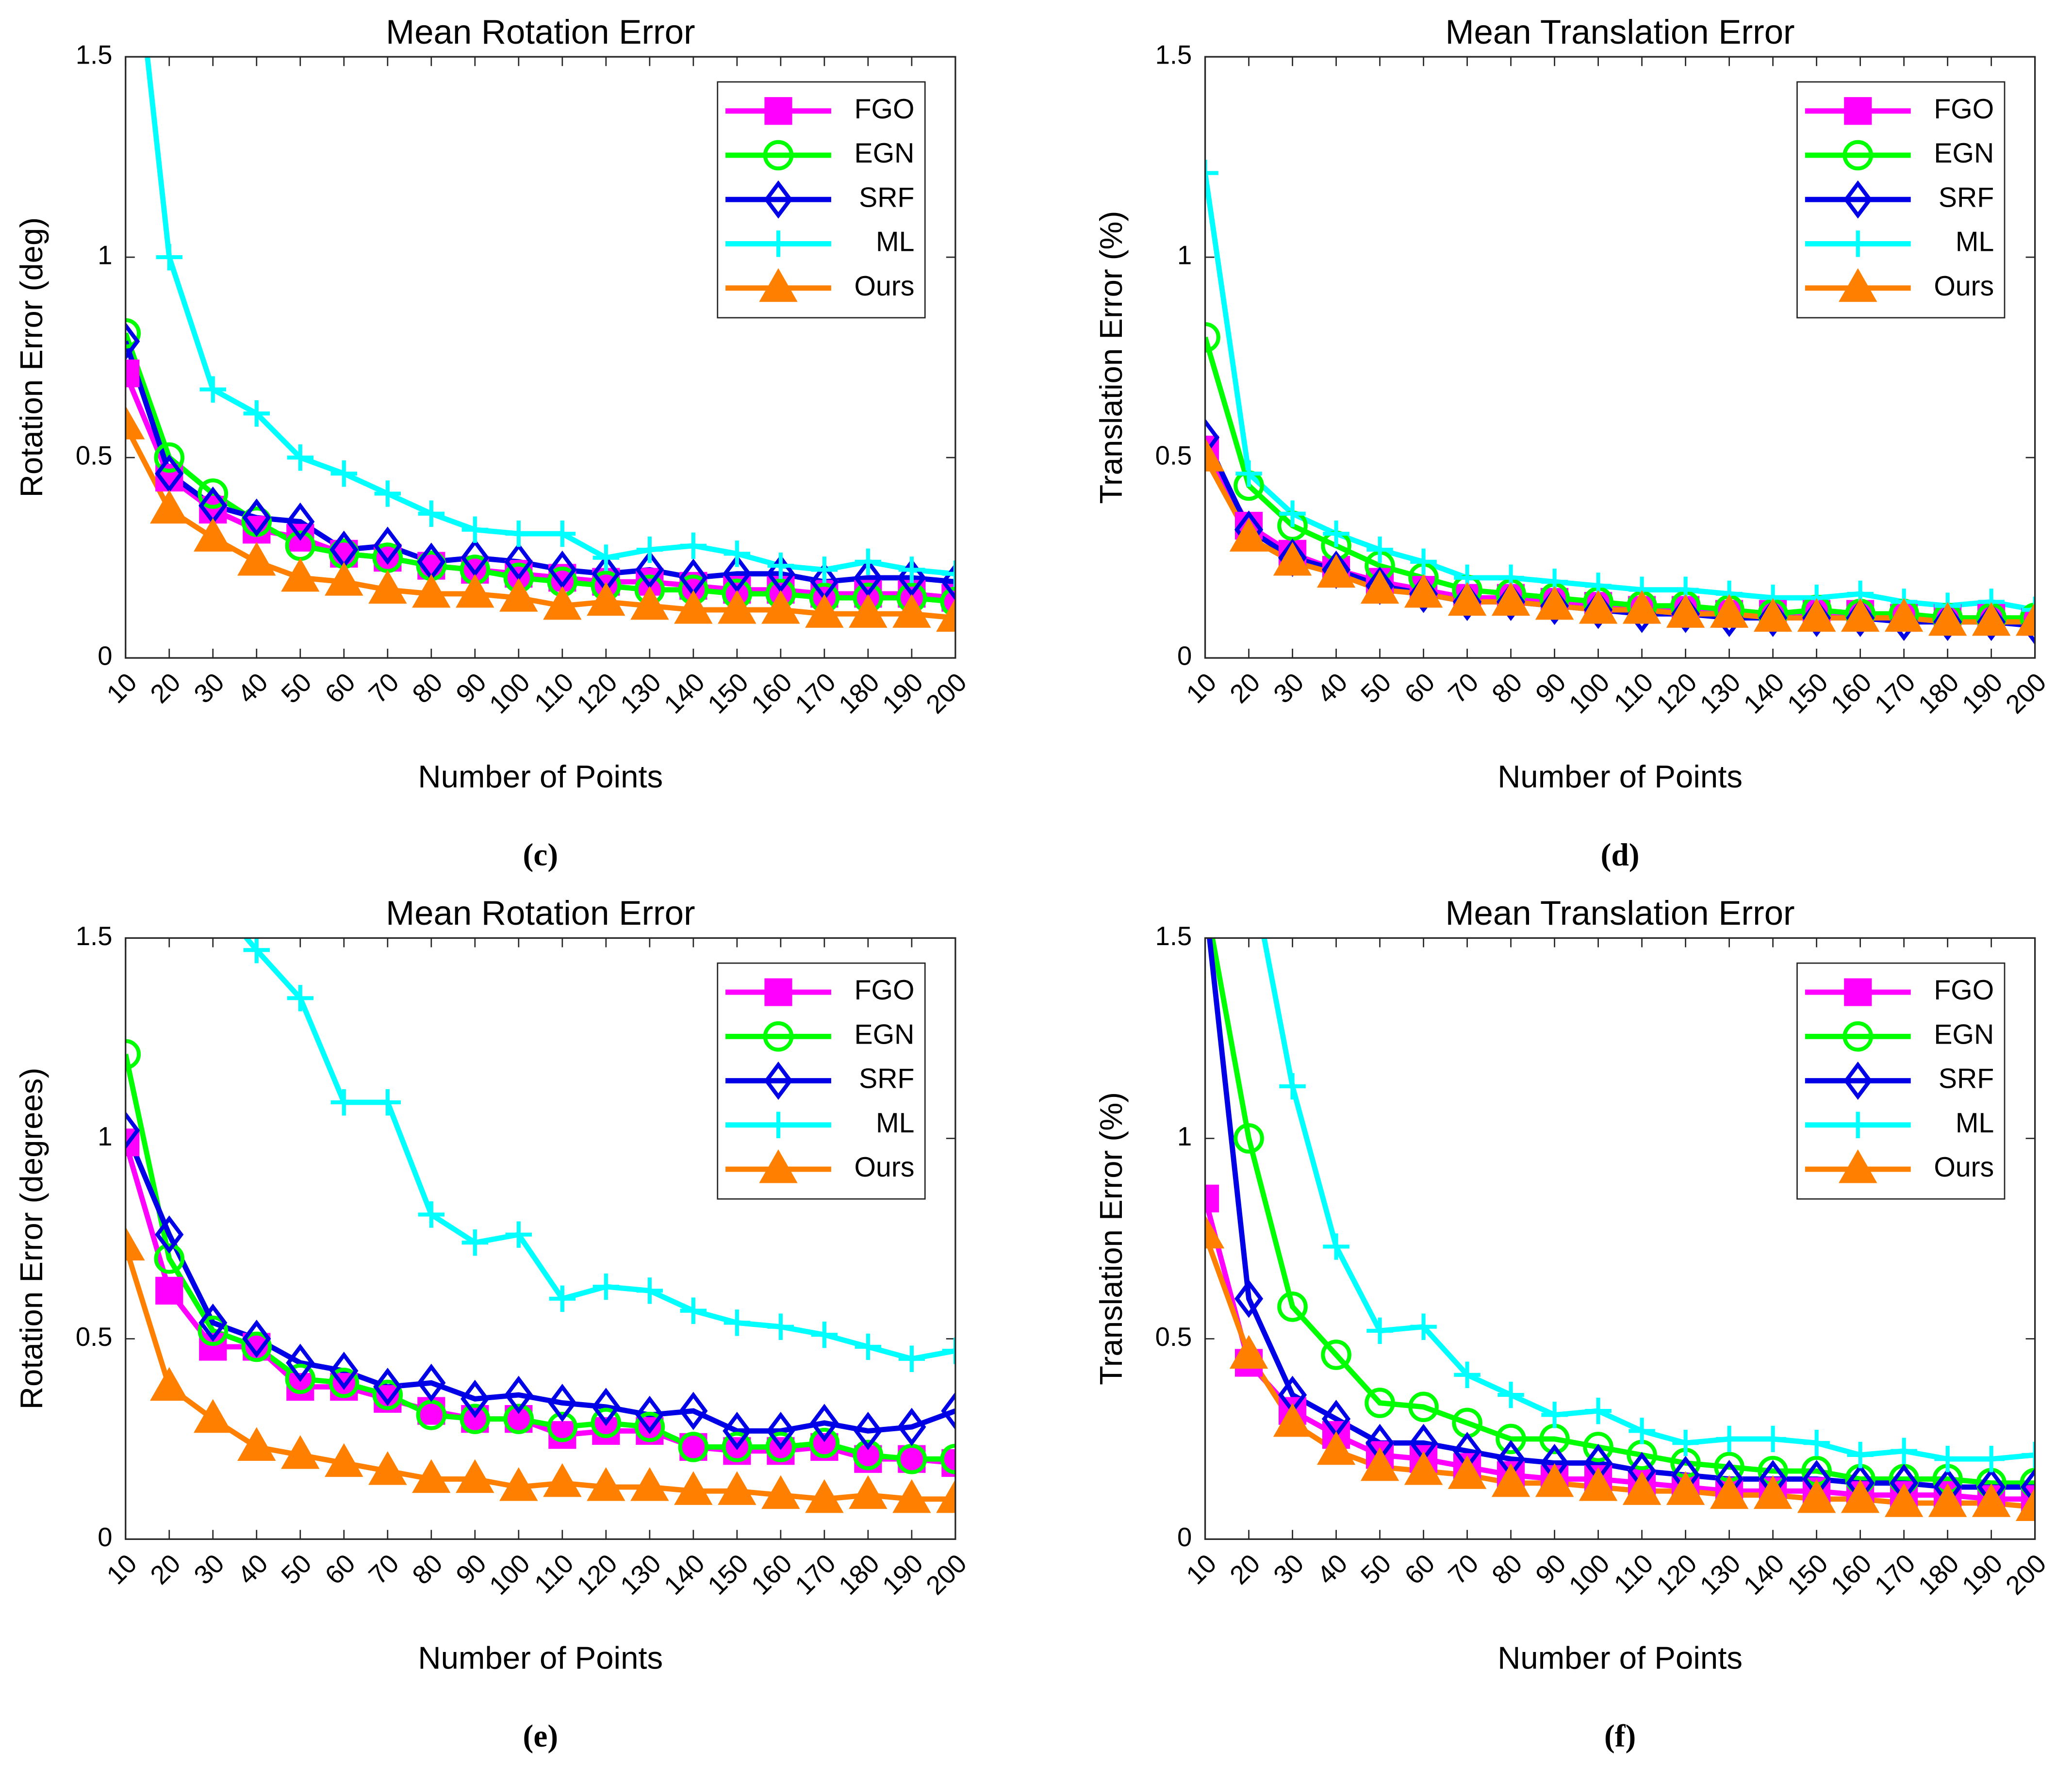  What do you see at coordinates (384, 1569) in the screenshot?
I see `x-tick-label: 70` at bounding box center [384, 1569].